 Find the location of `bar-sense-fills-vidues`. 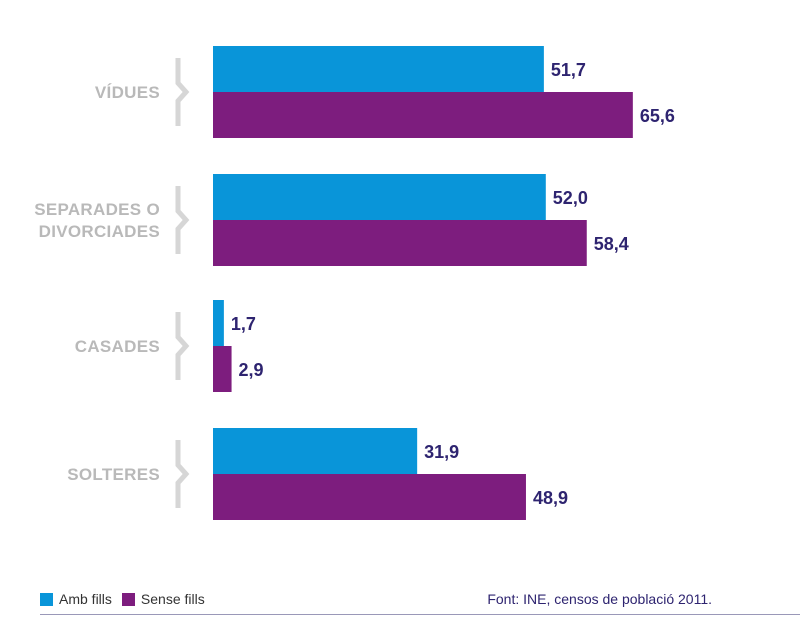

bar-sense-fills-vidues is located at coordinates (423, 115).